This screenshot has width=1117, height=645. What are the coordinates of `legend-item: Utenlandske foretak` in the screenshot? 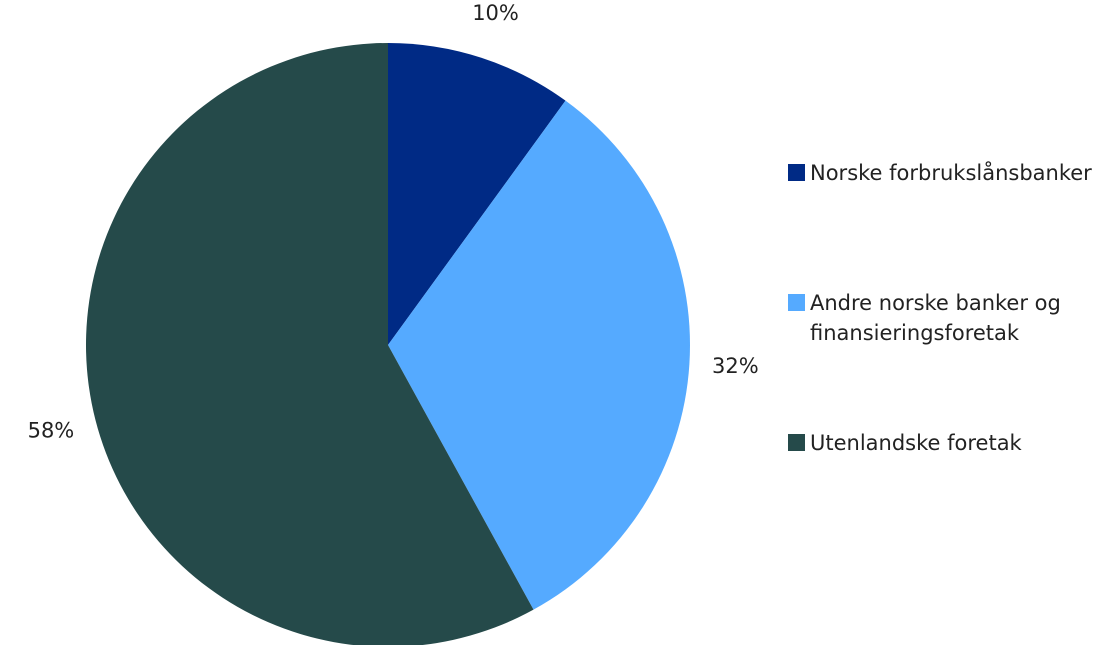 It's located at (944, 444).